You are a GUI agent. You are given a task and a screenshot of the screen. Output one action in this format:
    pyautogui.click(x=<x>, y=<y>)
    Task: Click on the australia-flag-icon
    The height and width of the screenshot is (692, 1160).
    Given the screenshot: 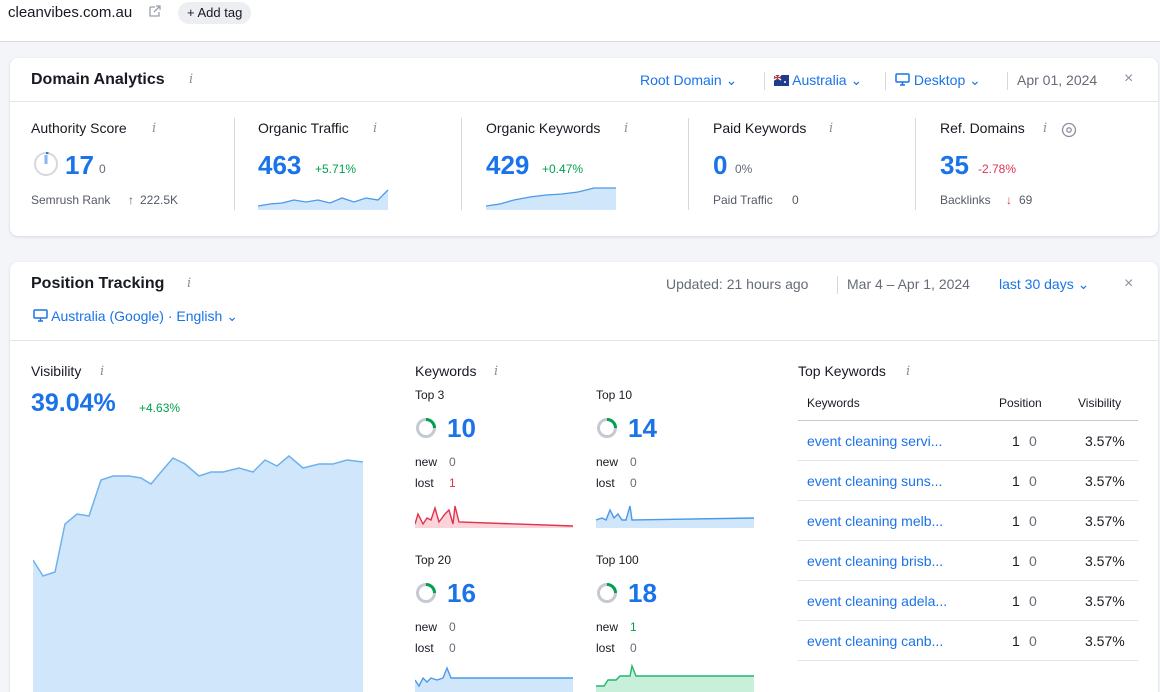 What is the action you would take?
    pyautogui.click(x=781, y=80)
    